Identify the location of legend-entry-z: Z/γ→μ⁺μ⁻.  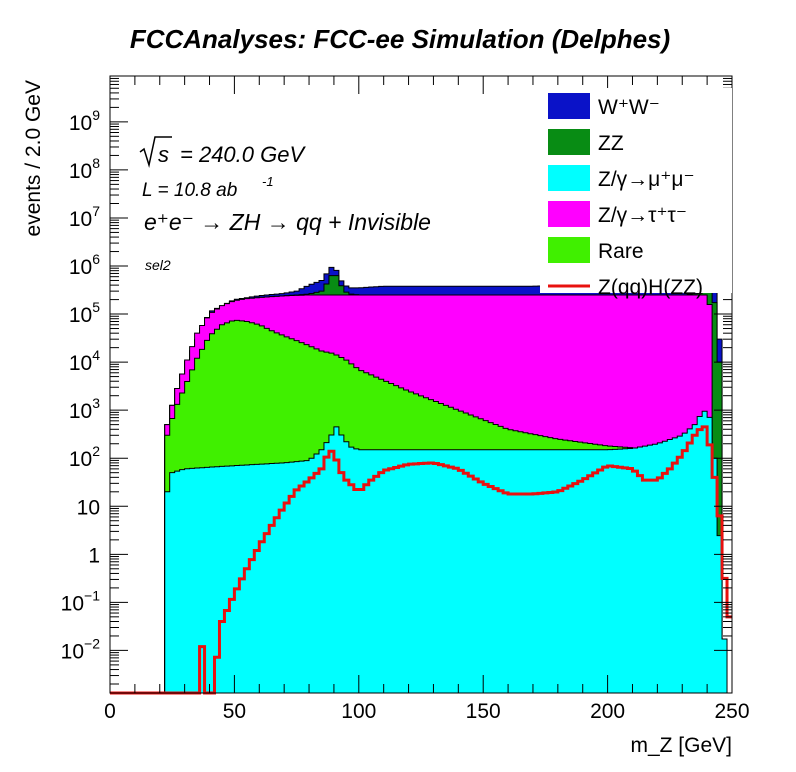
(621, 178).